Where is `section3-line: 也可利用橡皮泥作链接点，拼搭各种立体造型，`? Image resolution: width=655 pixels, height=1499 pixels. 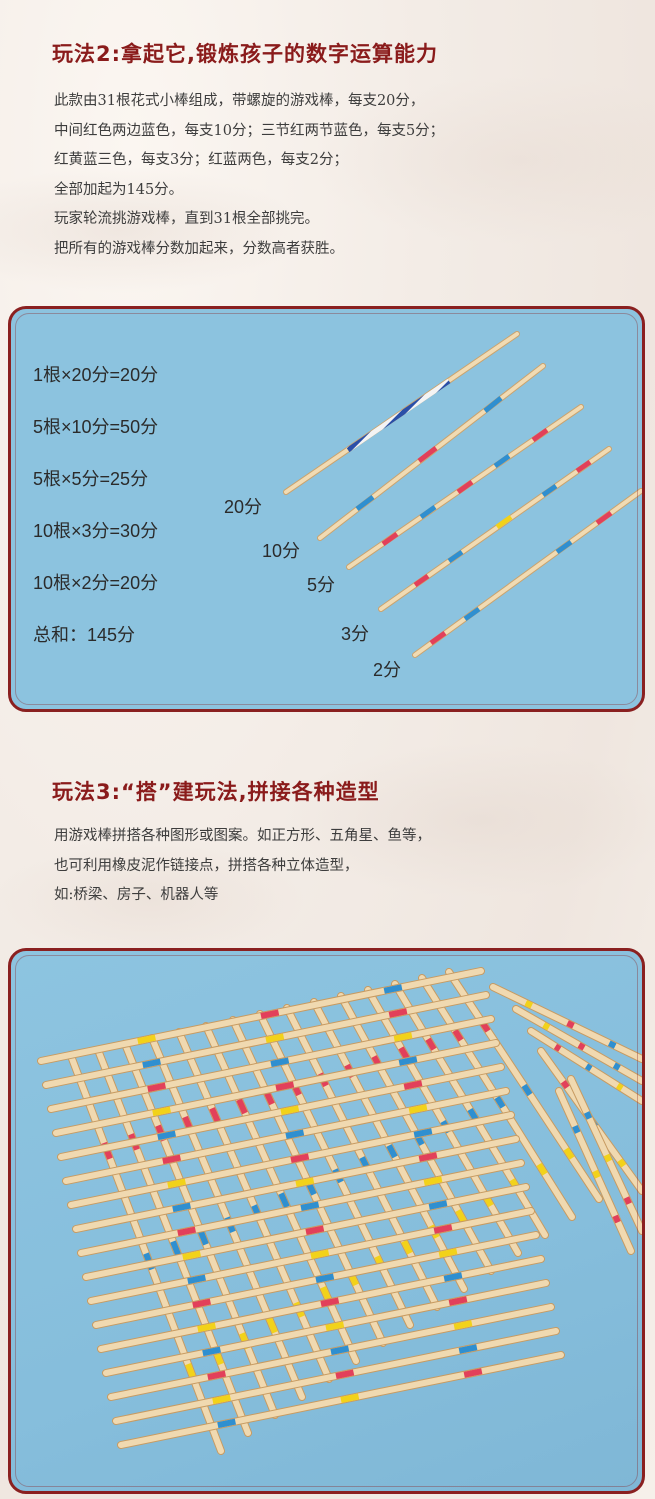 section3-line: 也可利用橡皮泥作链接点，拼搭各种立体造型， is located at coordinates (206, 865).